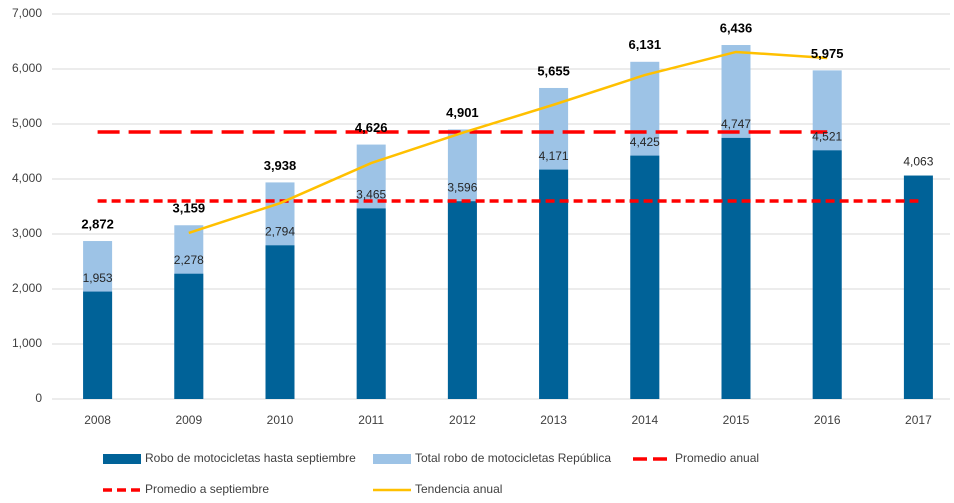 This screenshot has height=503, width=954. What do you see at coordinates (553, 70) in the screenshot?
I see `data-label: 5,655` at bounding box center [553, 70].